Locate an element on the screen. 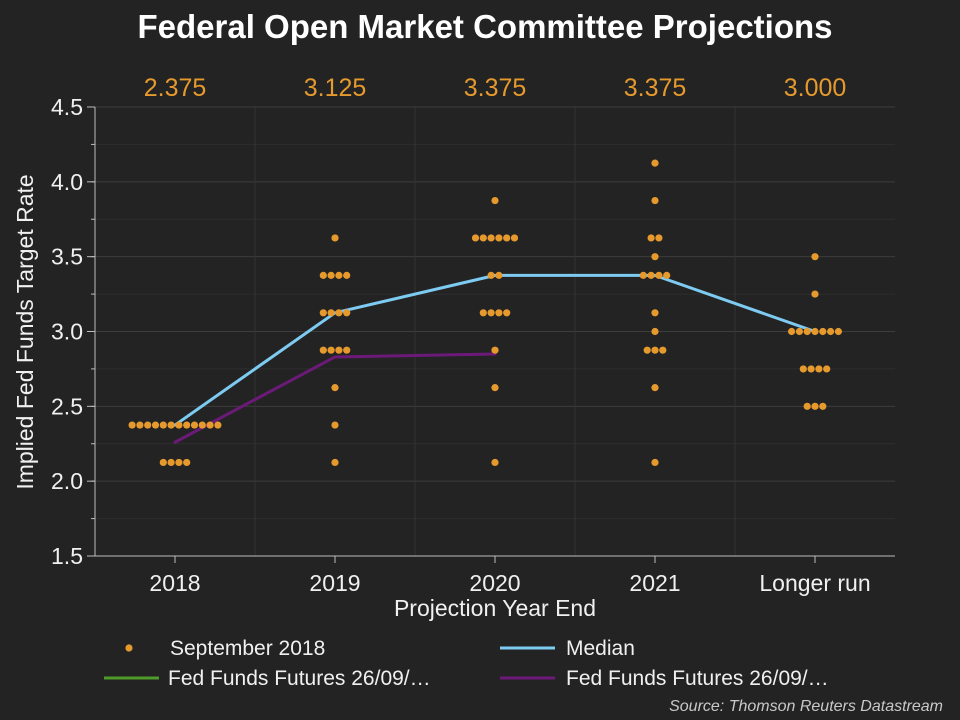 The image size is (960, 720). x-tick-label: 2019 is located at coordinates (334, 583).